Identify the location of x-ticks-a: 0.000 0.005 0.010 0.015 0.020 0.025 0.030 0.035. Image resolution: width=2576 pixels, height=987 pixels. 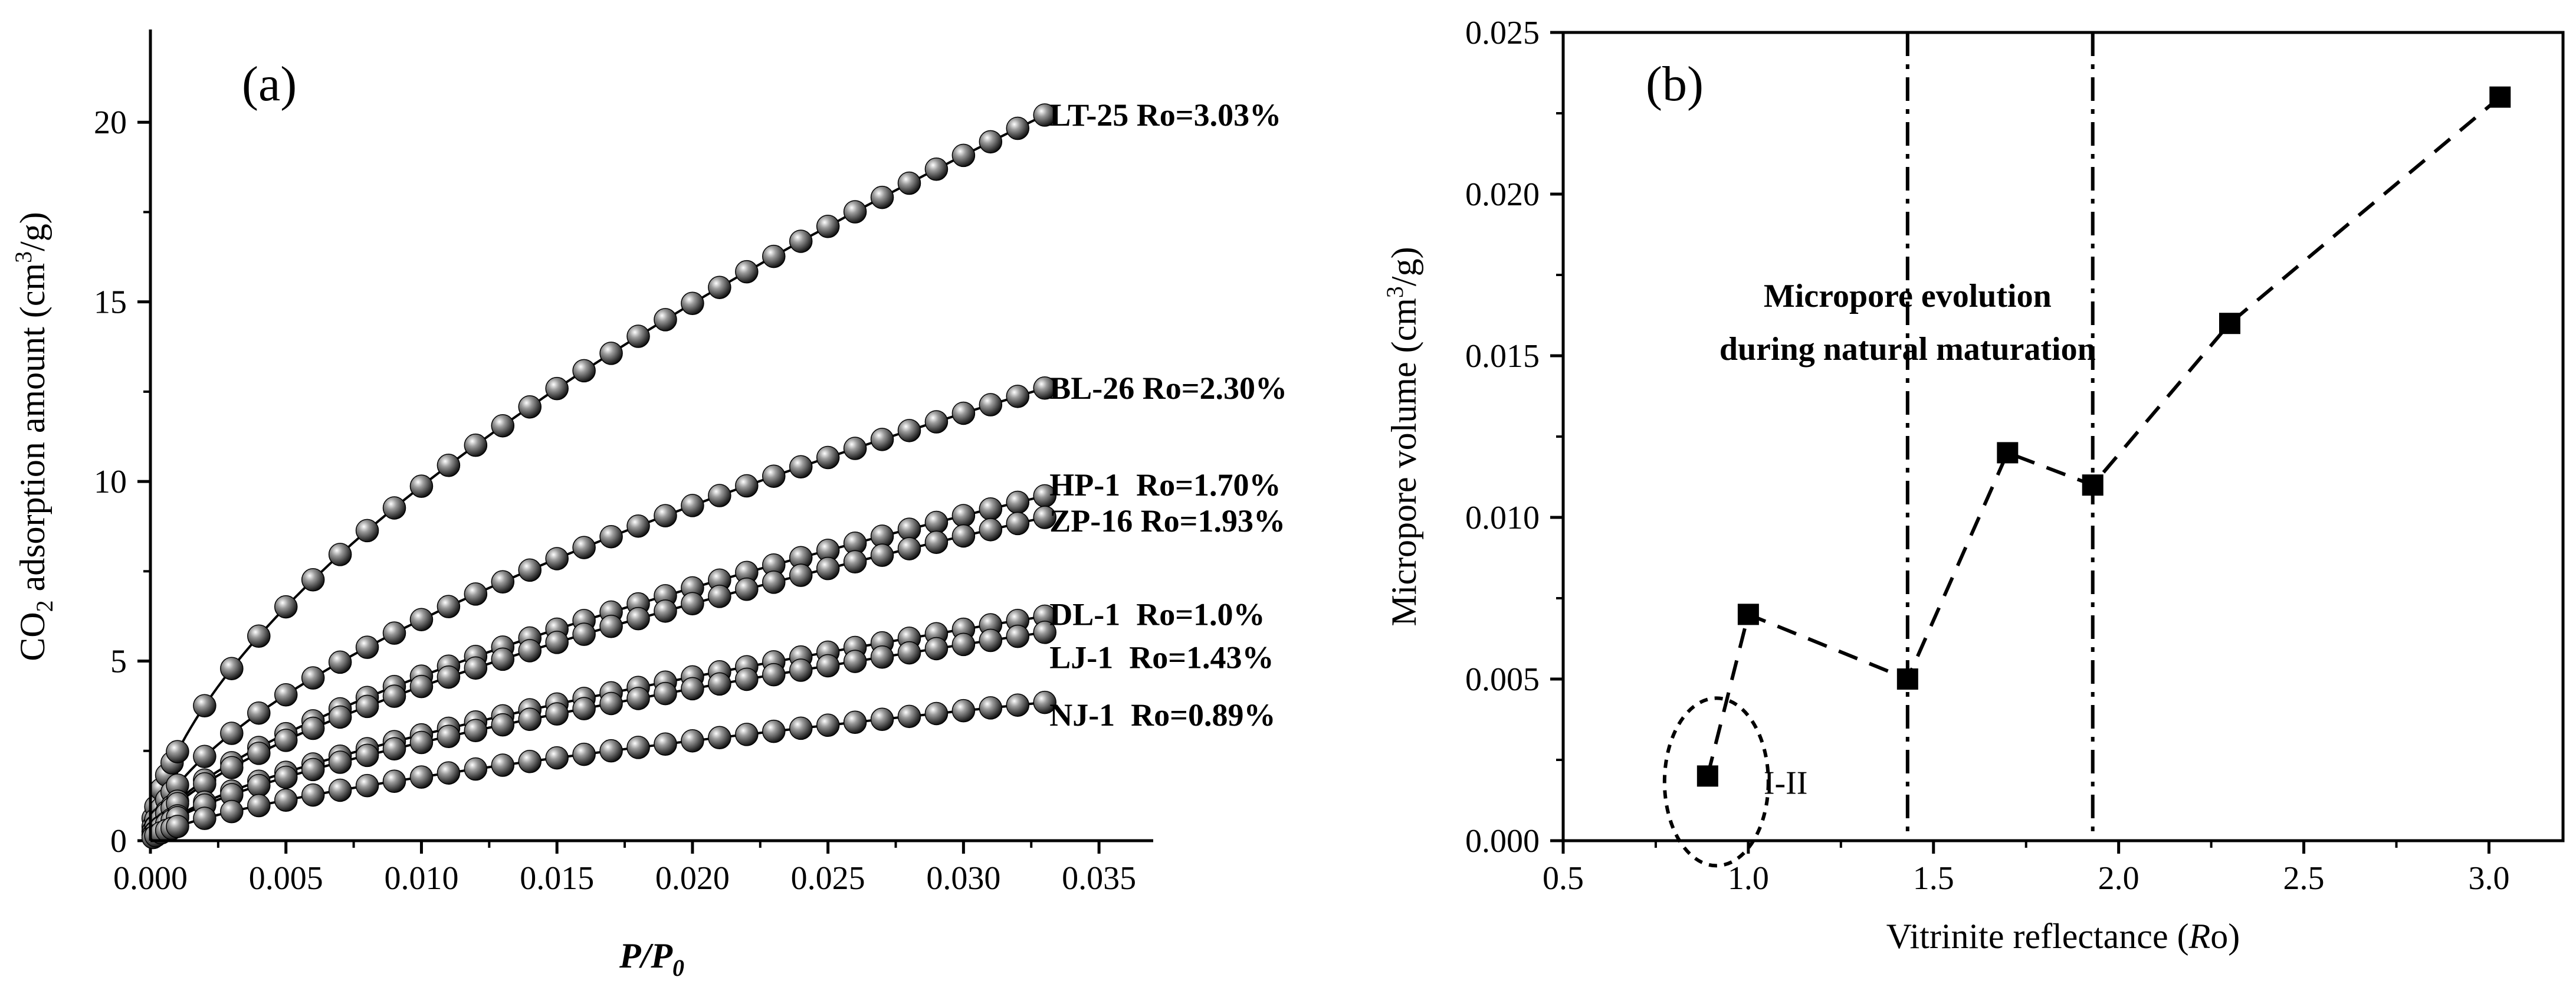
(624, 869).